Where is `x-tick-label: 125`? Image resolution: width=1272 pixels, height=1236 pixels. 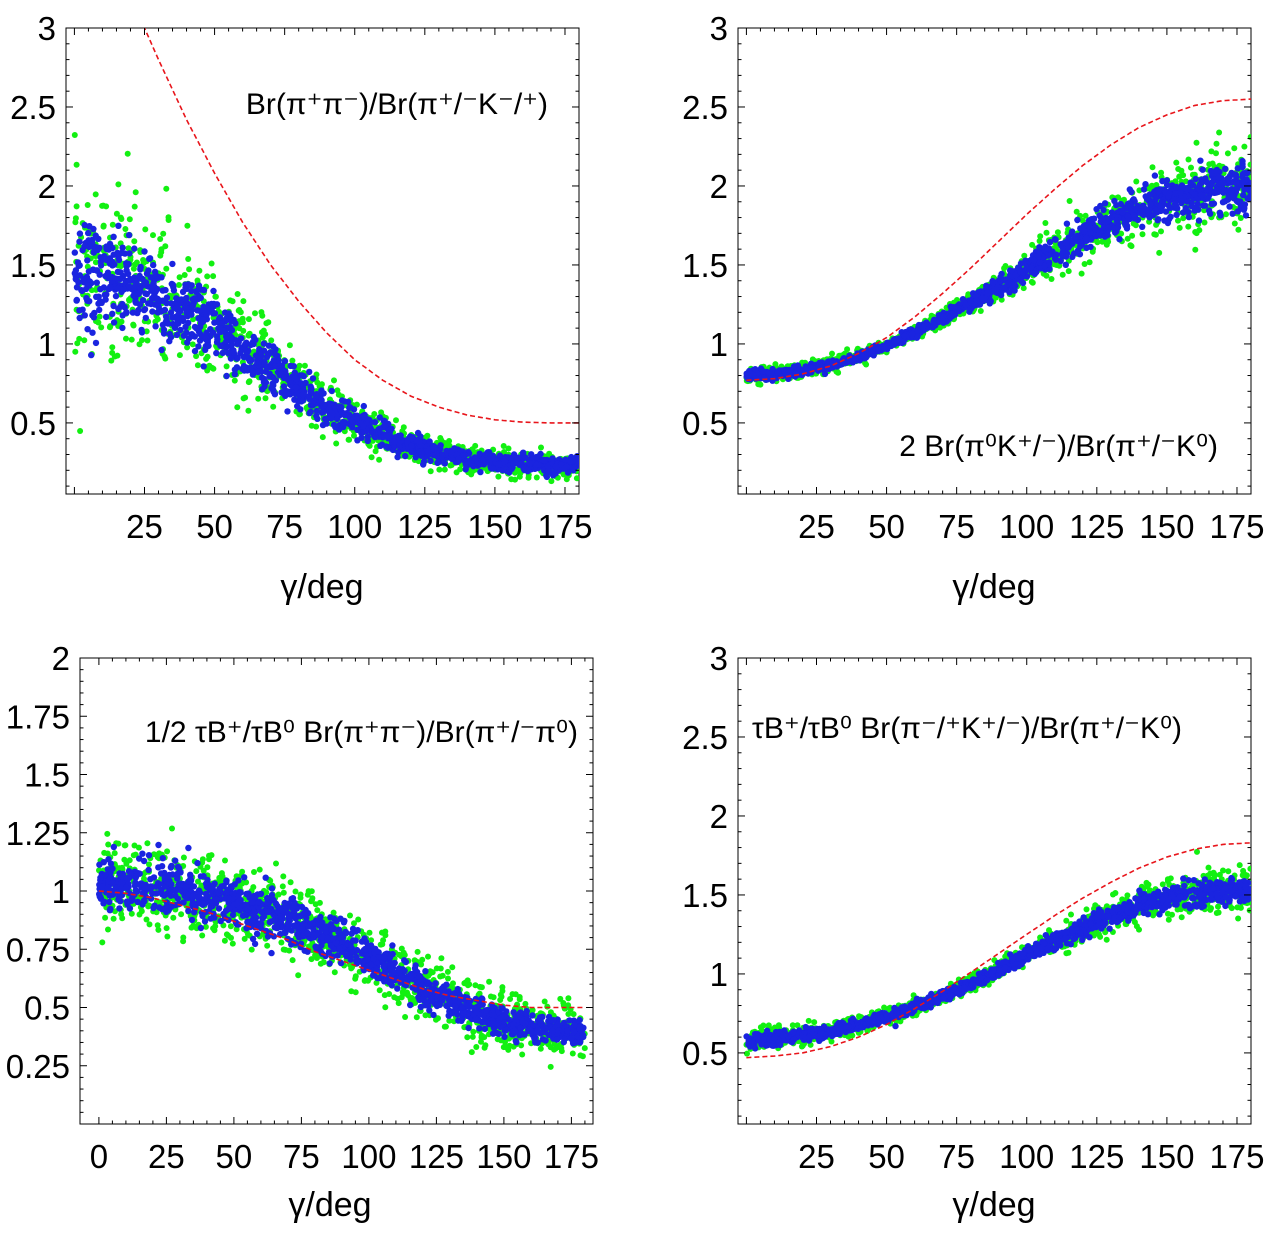 x-tick-label: 125 is located at coordinates (424, 526).